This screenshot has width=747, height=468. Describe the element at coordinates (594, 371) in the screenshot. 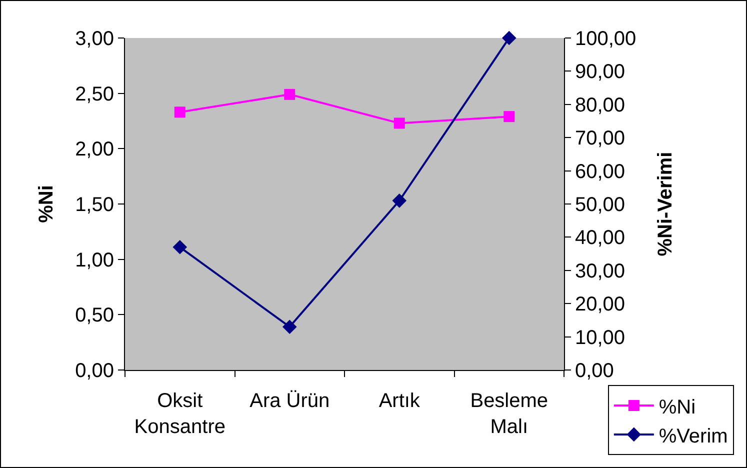

I see `y2-tick-label: 0,00` at that location.